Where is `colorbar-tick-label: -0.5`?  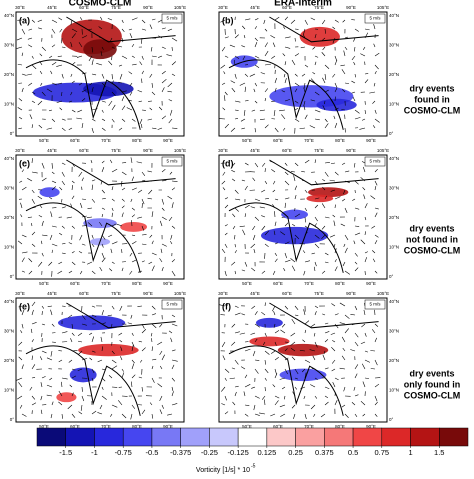 colorbar-tick-label: -0.5 is located at coordinates (151, 452).